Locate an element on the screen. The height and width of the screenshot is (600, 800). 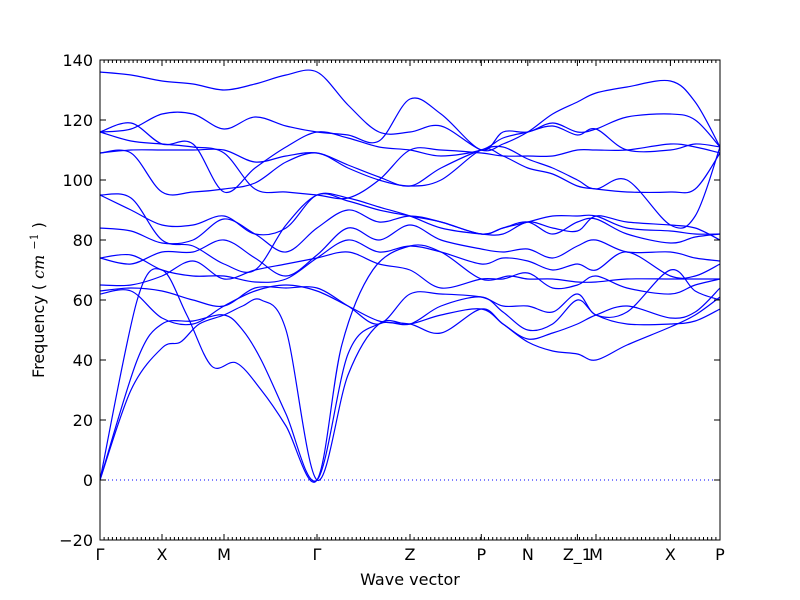
y-tick-label: 80 is located at coordinates (83, 240).